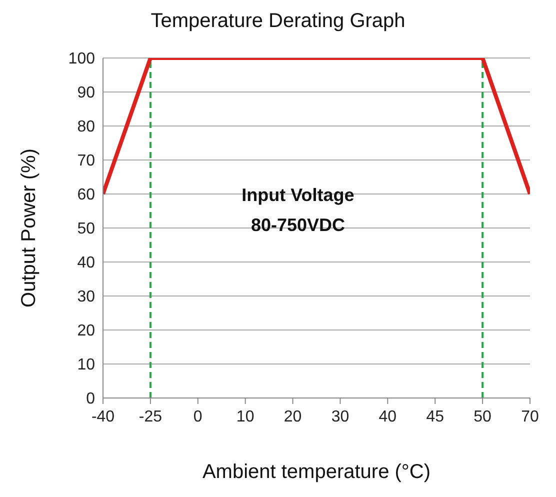  I want to click on y-tick-label: 90, so click(86, 93).